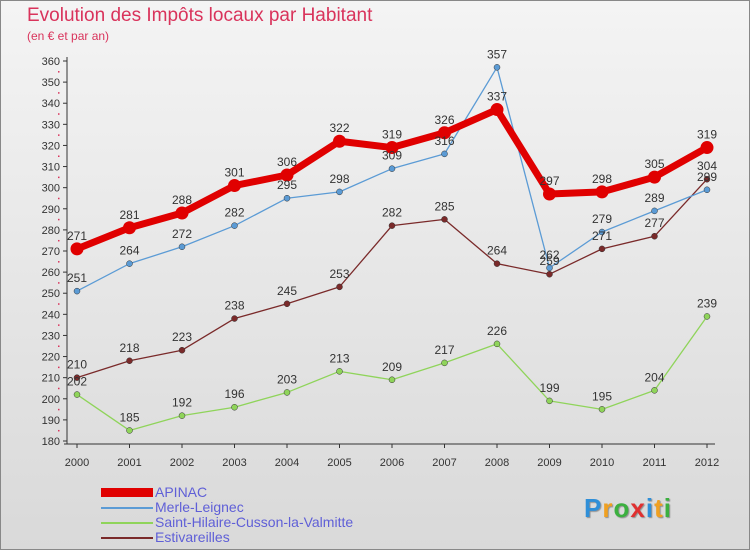 The image size is (750, 550). I want to click on data-label-3: 282, so click(392, 213).